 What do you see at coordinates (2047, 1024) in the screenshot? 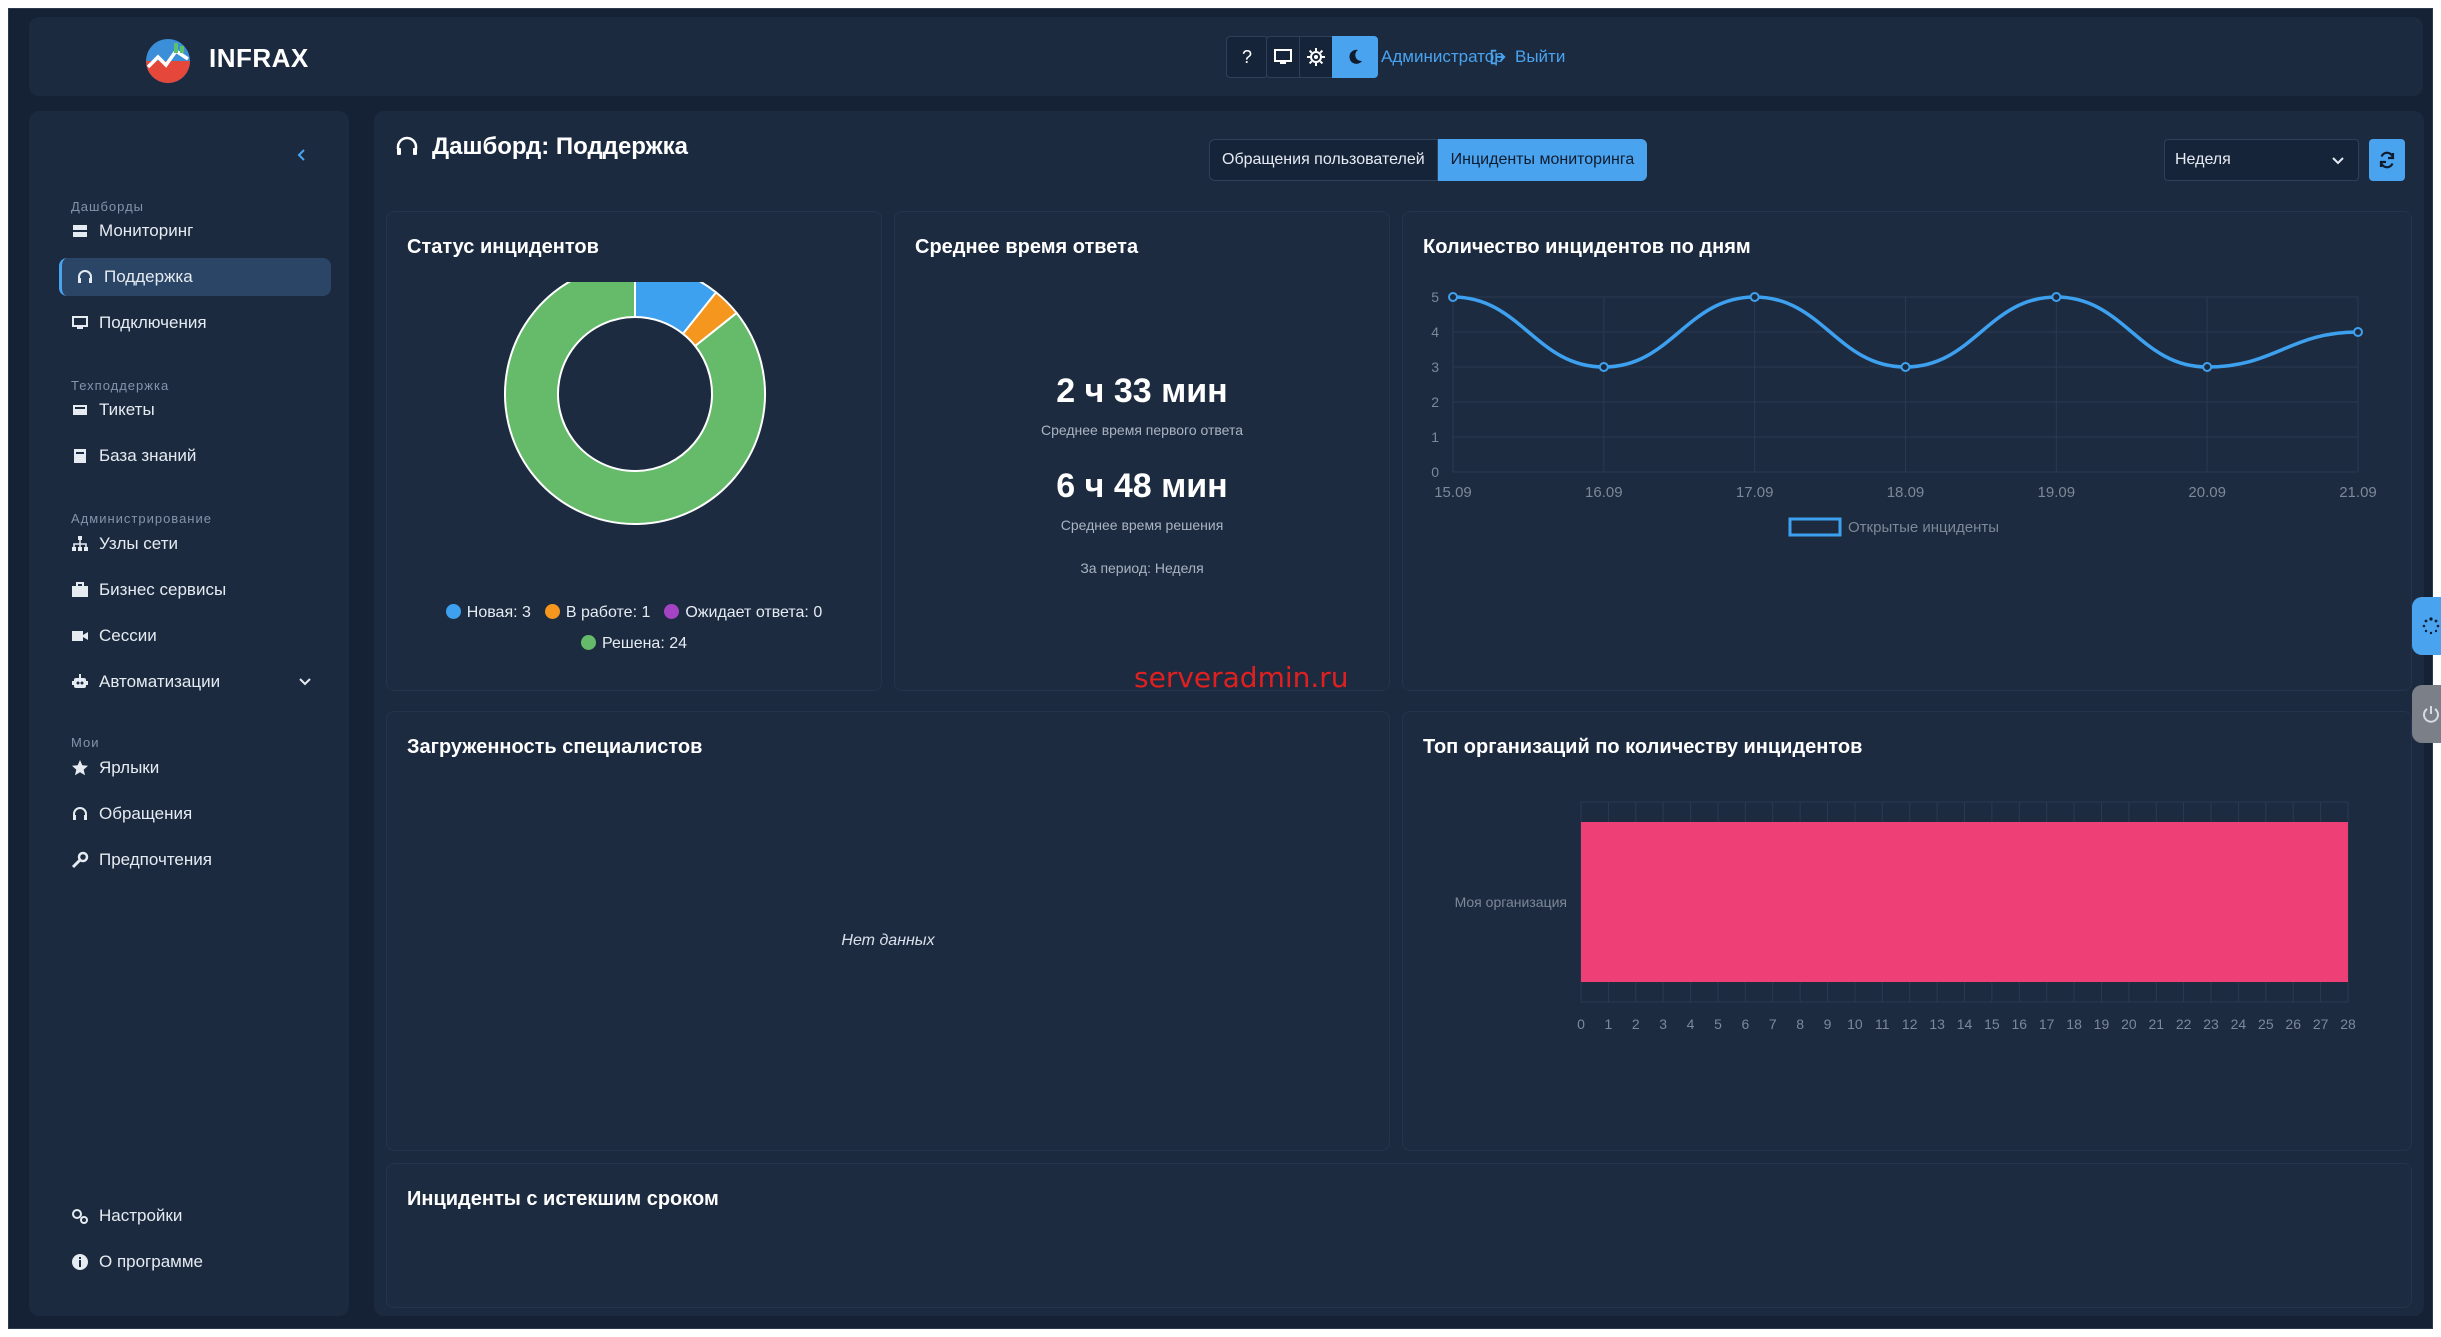
I see `x-tick-label: 17` at bounding box center [2047, 1024].